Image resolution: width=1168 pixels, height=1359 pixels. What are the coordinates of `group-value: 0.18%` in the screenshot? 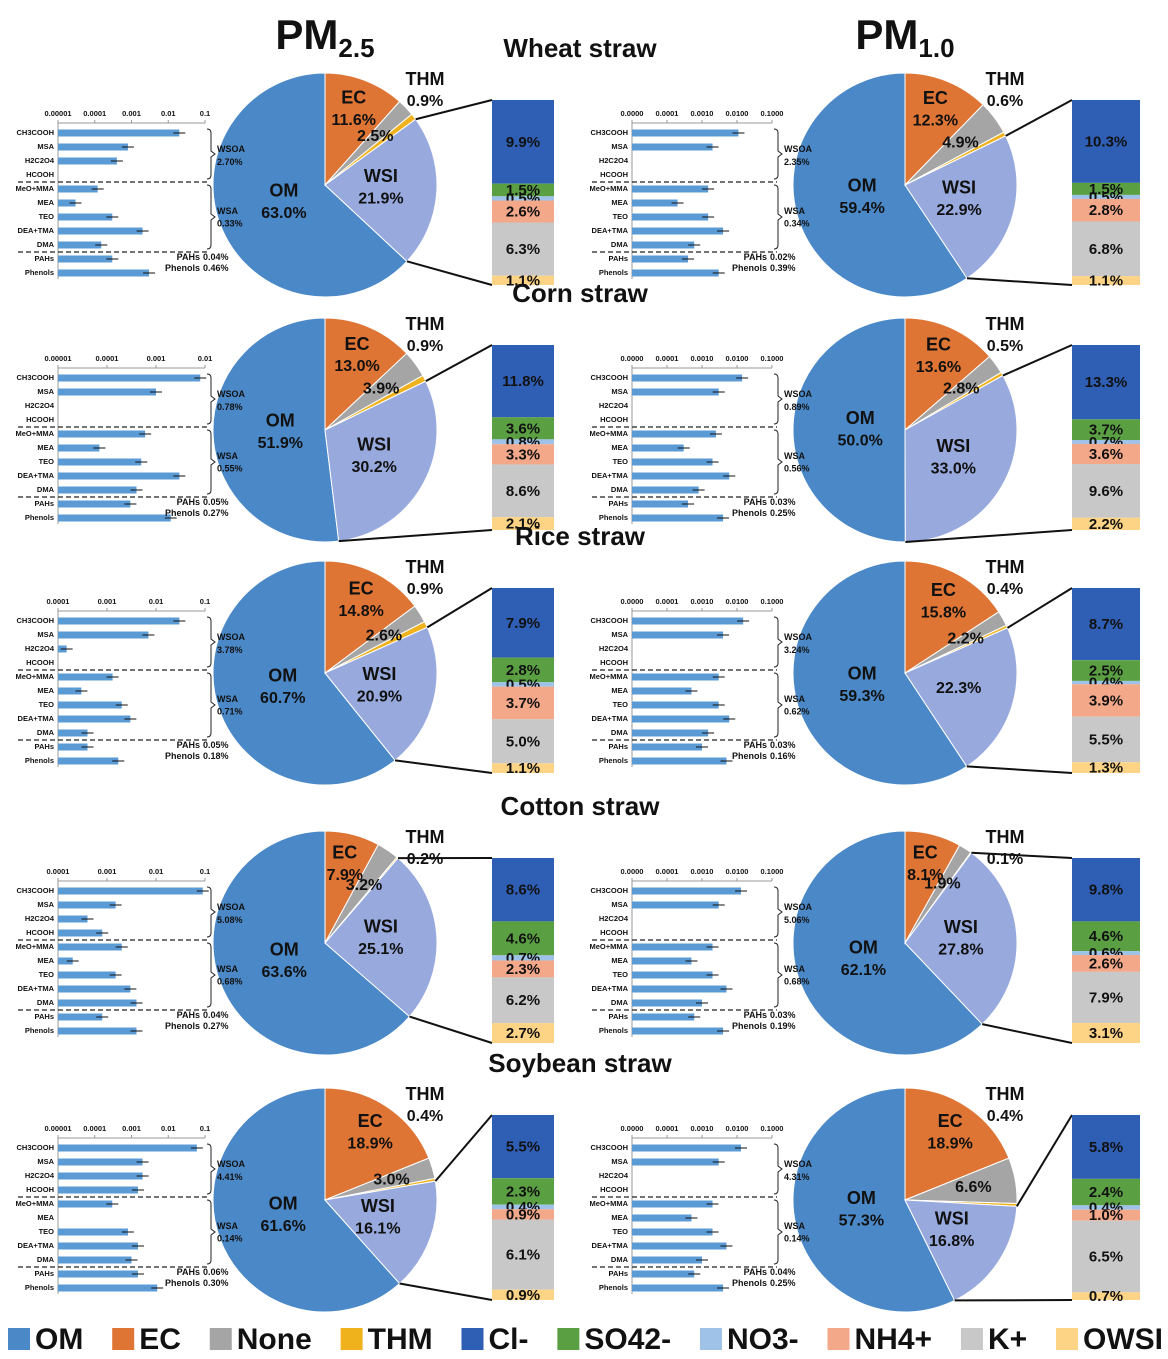 It's located at (216, 756).